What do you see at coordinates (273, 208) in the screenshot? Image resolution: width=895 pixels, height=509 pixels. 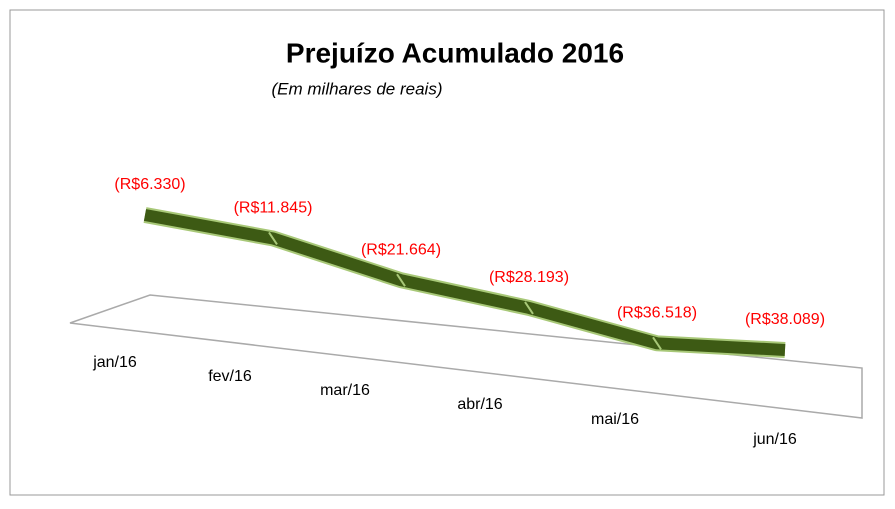 I see `data-label: (R$11.845)` at bounding box center [273, 208].